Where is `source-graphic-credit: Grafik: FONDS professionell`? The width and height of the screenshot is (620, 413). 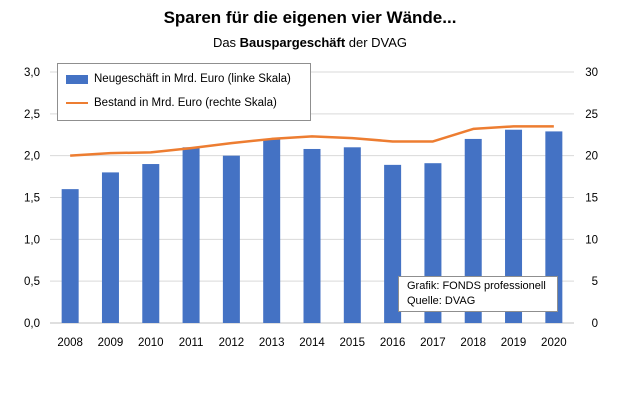 source-graphic-credit: Grafik: FONDS professionell is located at coordinates (476, 286).